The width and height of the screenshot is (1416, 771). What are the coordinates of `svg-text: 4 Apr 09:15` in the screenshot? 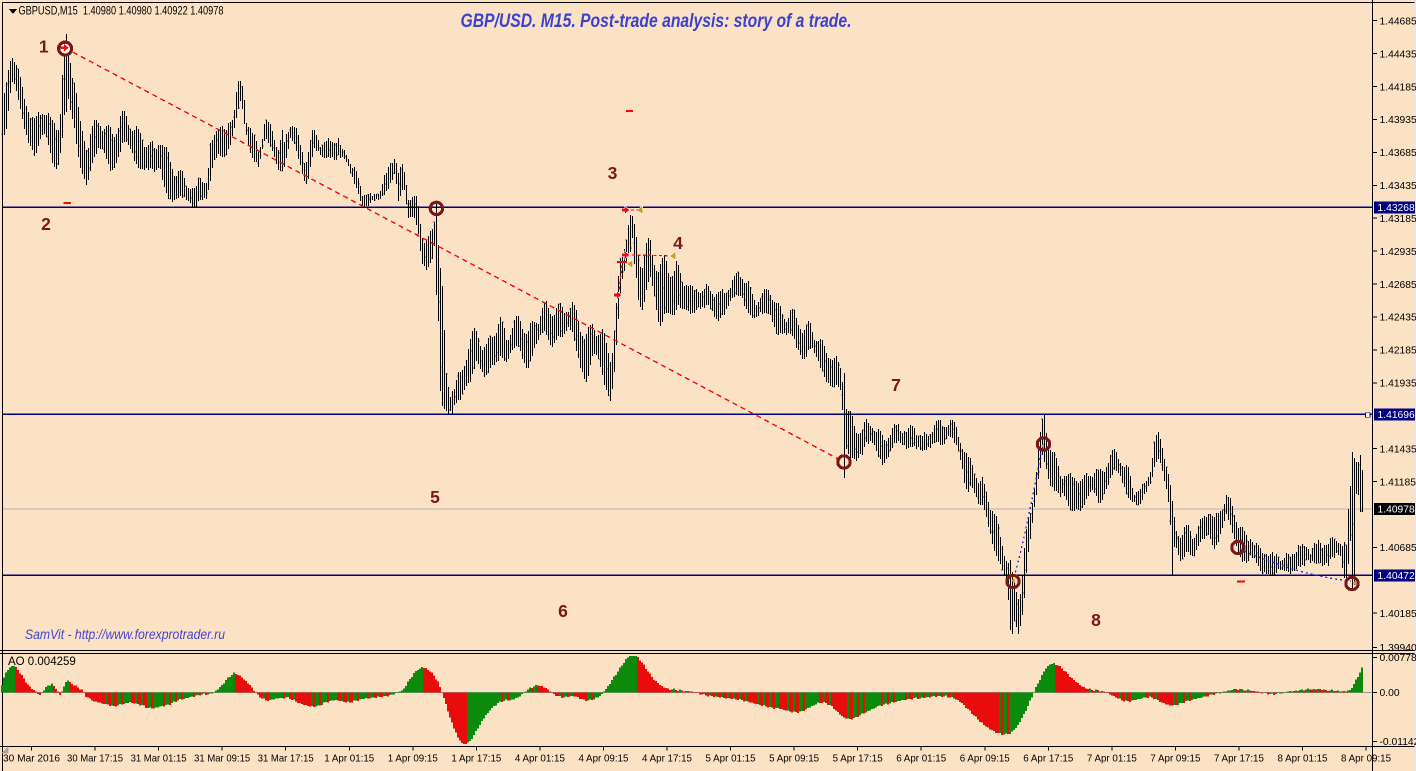 It's located at (603, 759).